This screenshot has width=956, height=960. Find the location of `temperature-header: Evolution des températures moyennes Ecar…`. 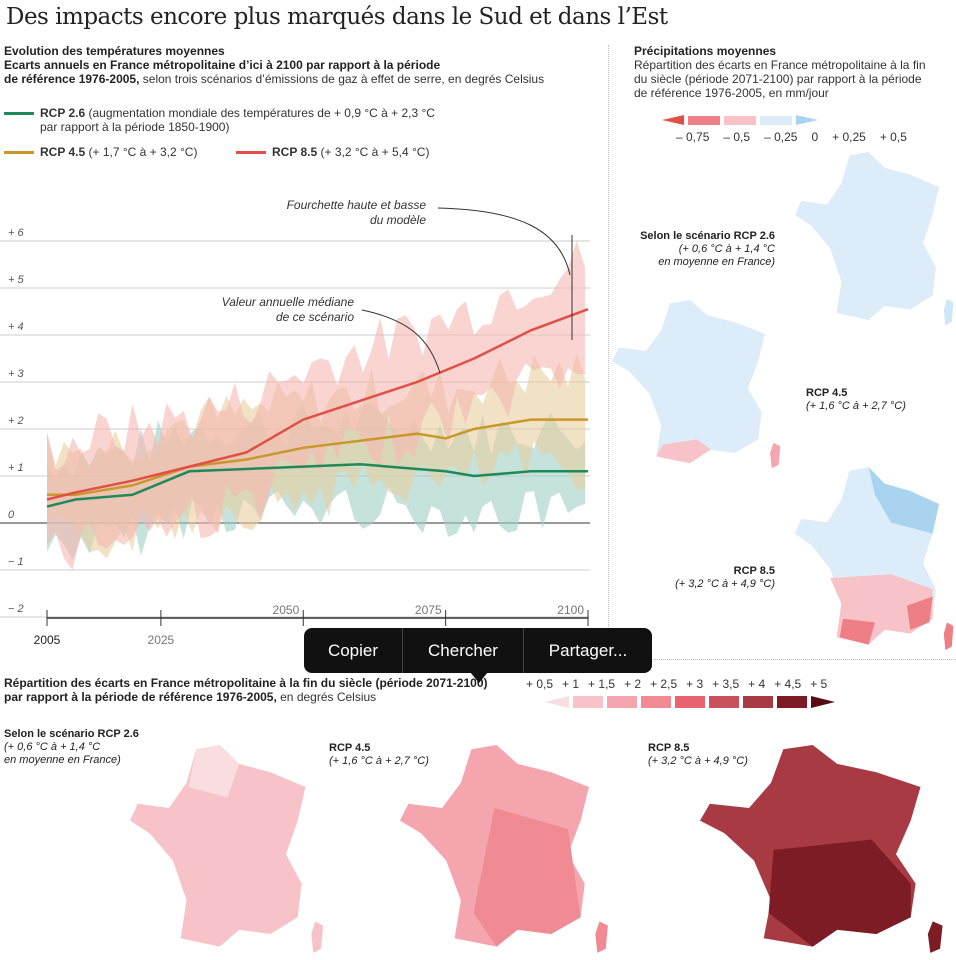

temperature-header: Evolution des températures moyennes Ecar… is located at coordinates (304, 65).